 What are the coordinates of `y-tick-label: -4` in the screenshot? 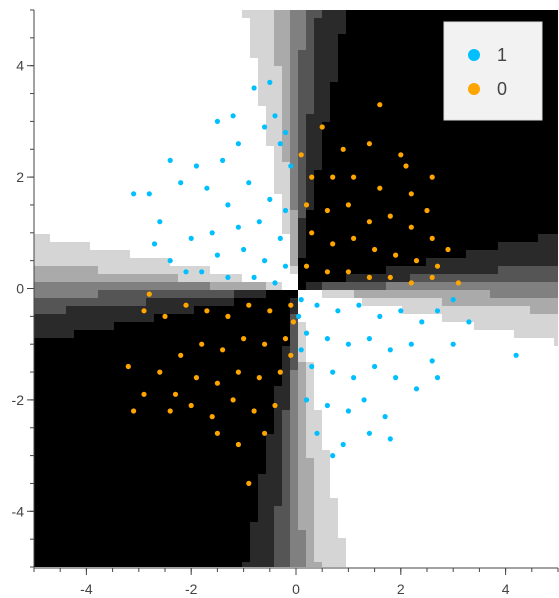 It's located at (18, 511).